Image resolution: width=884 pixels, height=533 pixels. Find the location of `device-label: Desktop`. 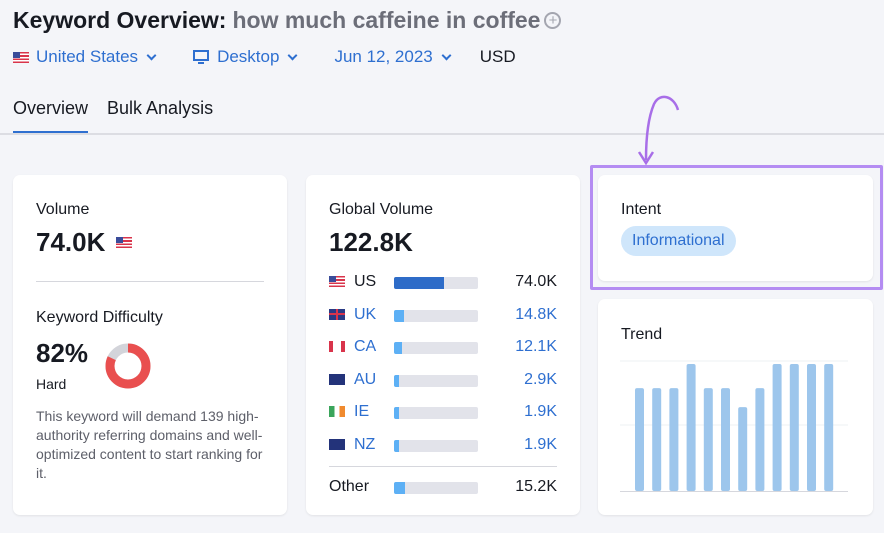

device-label: Desktop is located at coordinates (248, 56).